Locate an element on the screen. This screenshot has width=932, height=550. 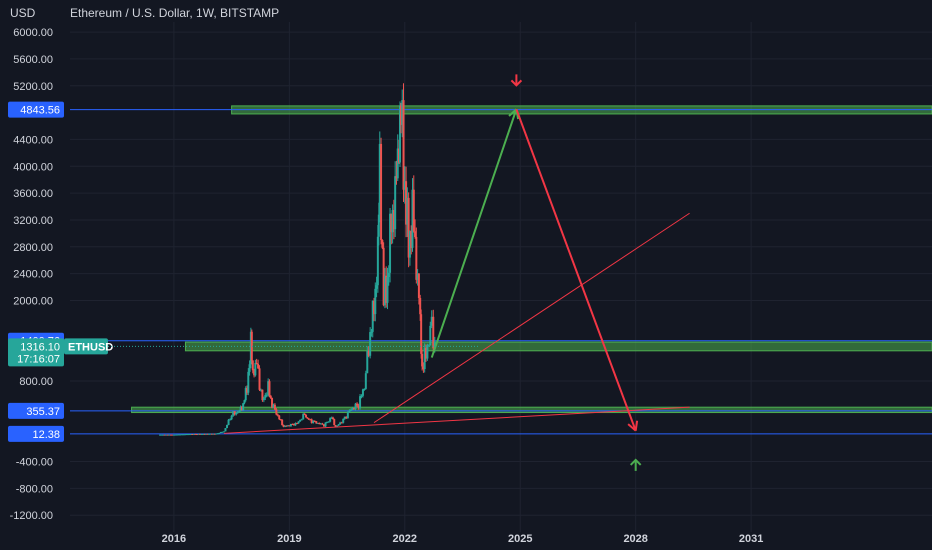
y-tick-label: 5200.00 is located at coordinates (33, 87).